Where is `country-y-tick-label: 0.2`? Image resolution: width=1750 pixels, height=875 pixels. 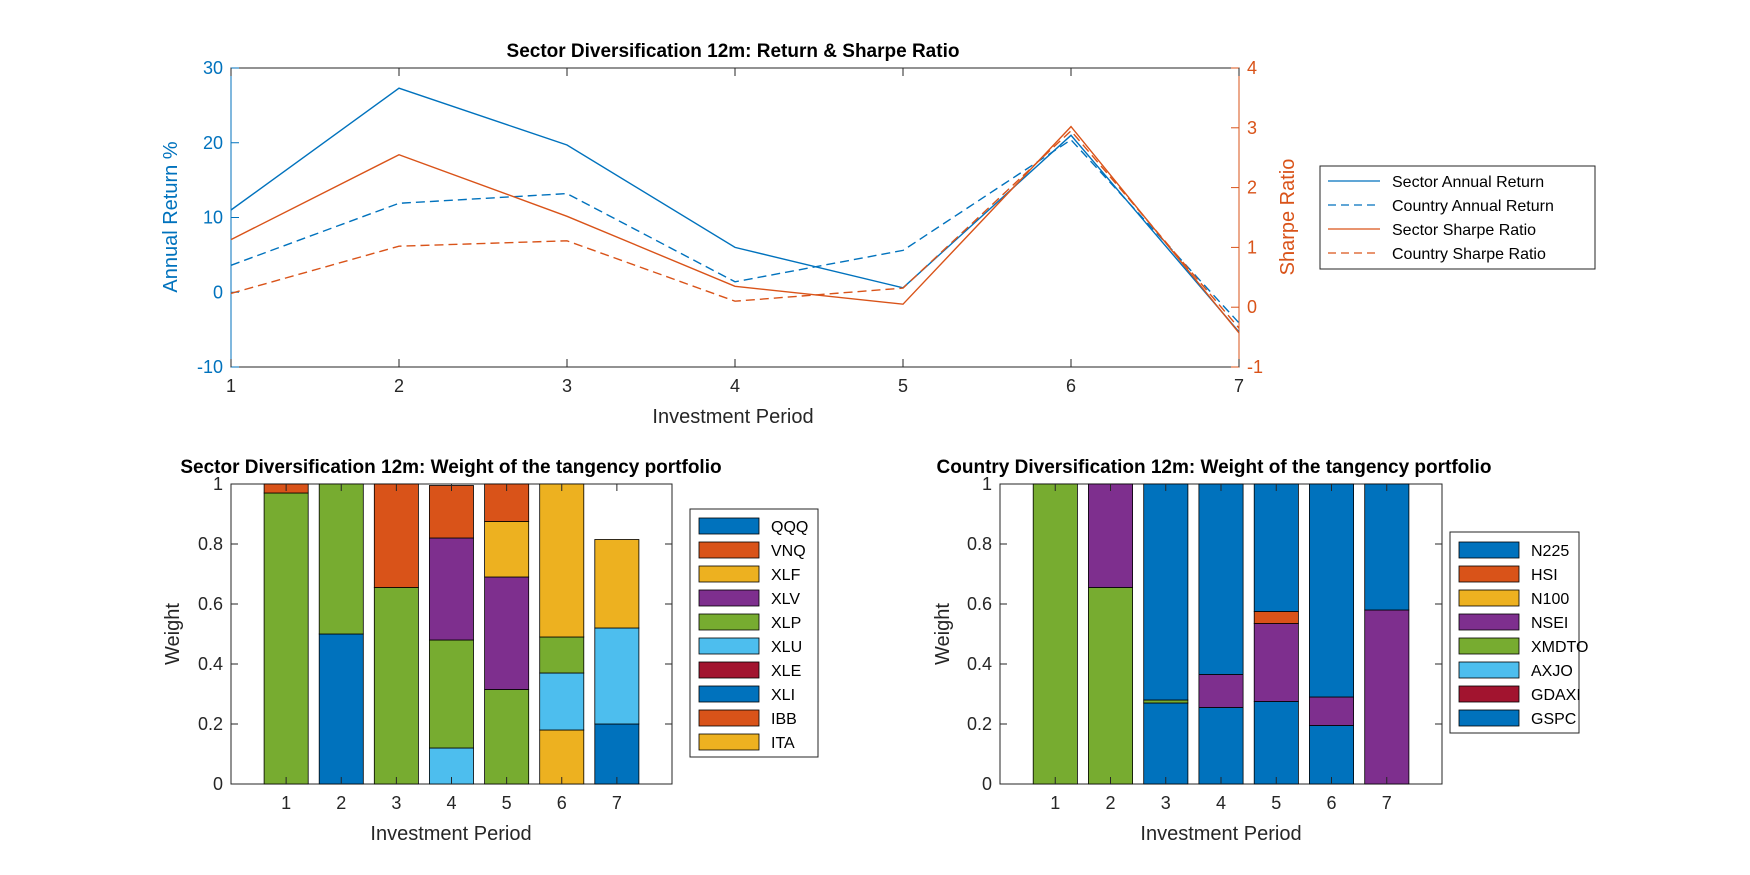 country-y-tick-label: 0.2 is located at coordinates (979, 724).